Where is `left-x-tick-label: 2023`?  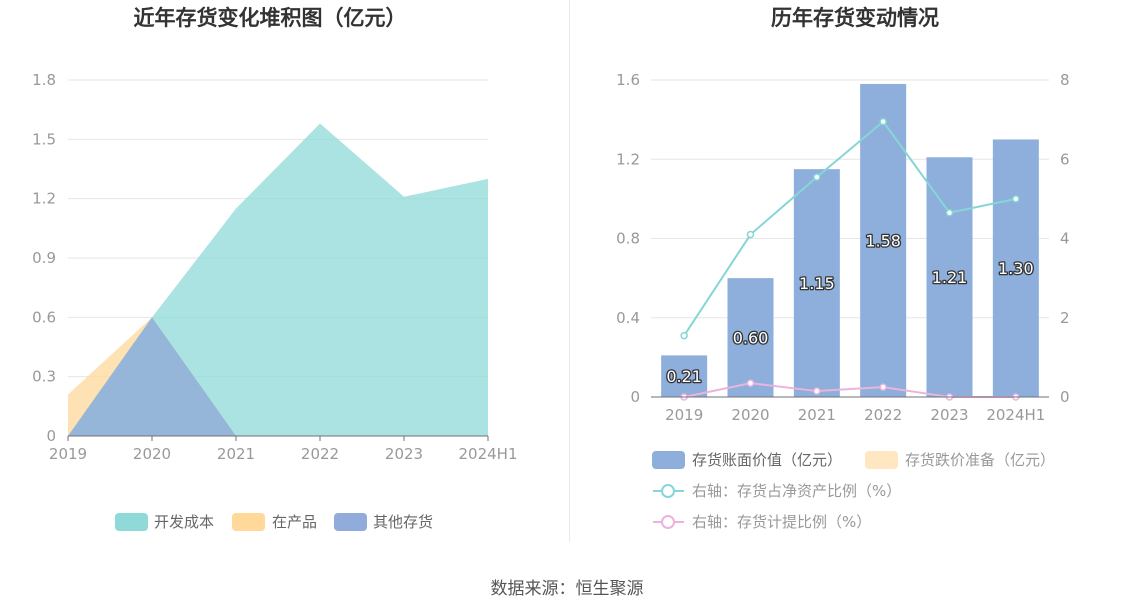 left-x-tick-label: 2023 is located at coordinates (404, 454).